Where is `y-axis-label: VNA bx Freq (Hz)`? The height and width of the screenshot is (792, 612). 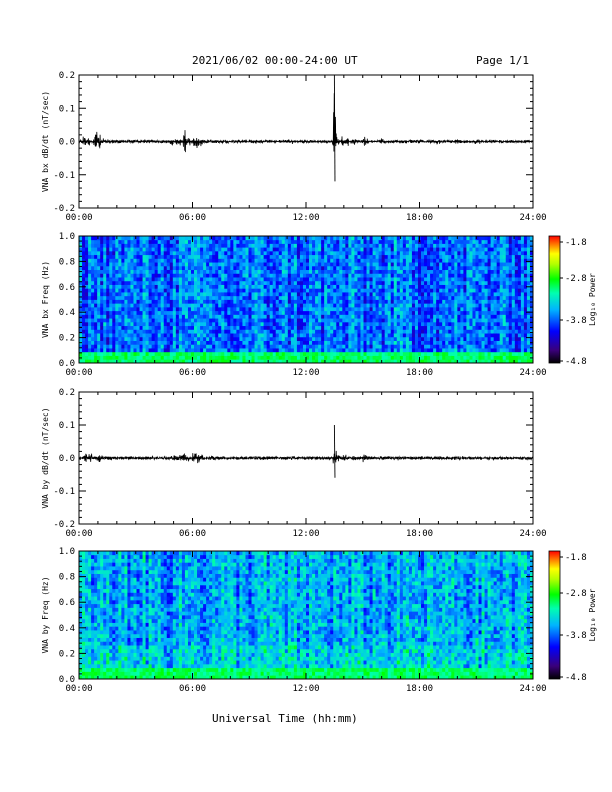
y-axis-label: VNA bx Freq (Hz) is located at coordinates (45, 299).